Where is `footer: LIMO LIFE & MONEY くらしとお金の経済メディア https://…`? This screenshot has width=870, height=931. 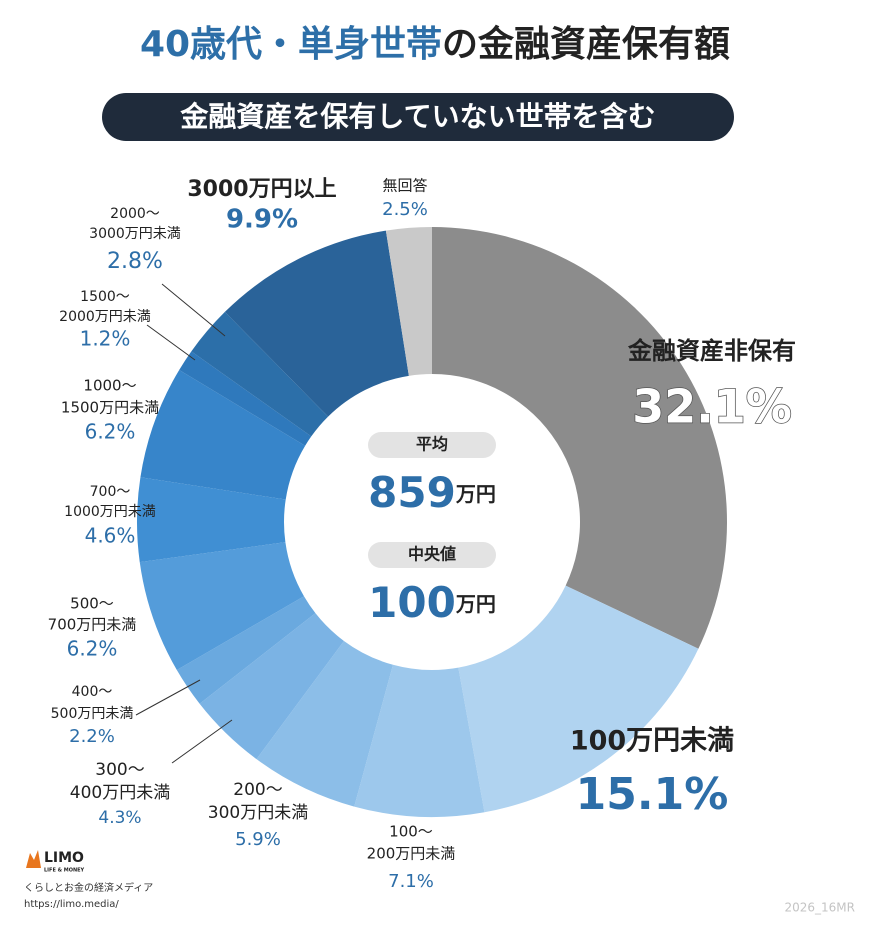
footer: LIMO LIFE & MONEY くらしとお金の経済メディア https://… is located at coordinates (439, 882).